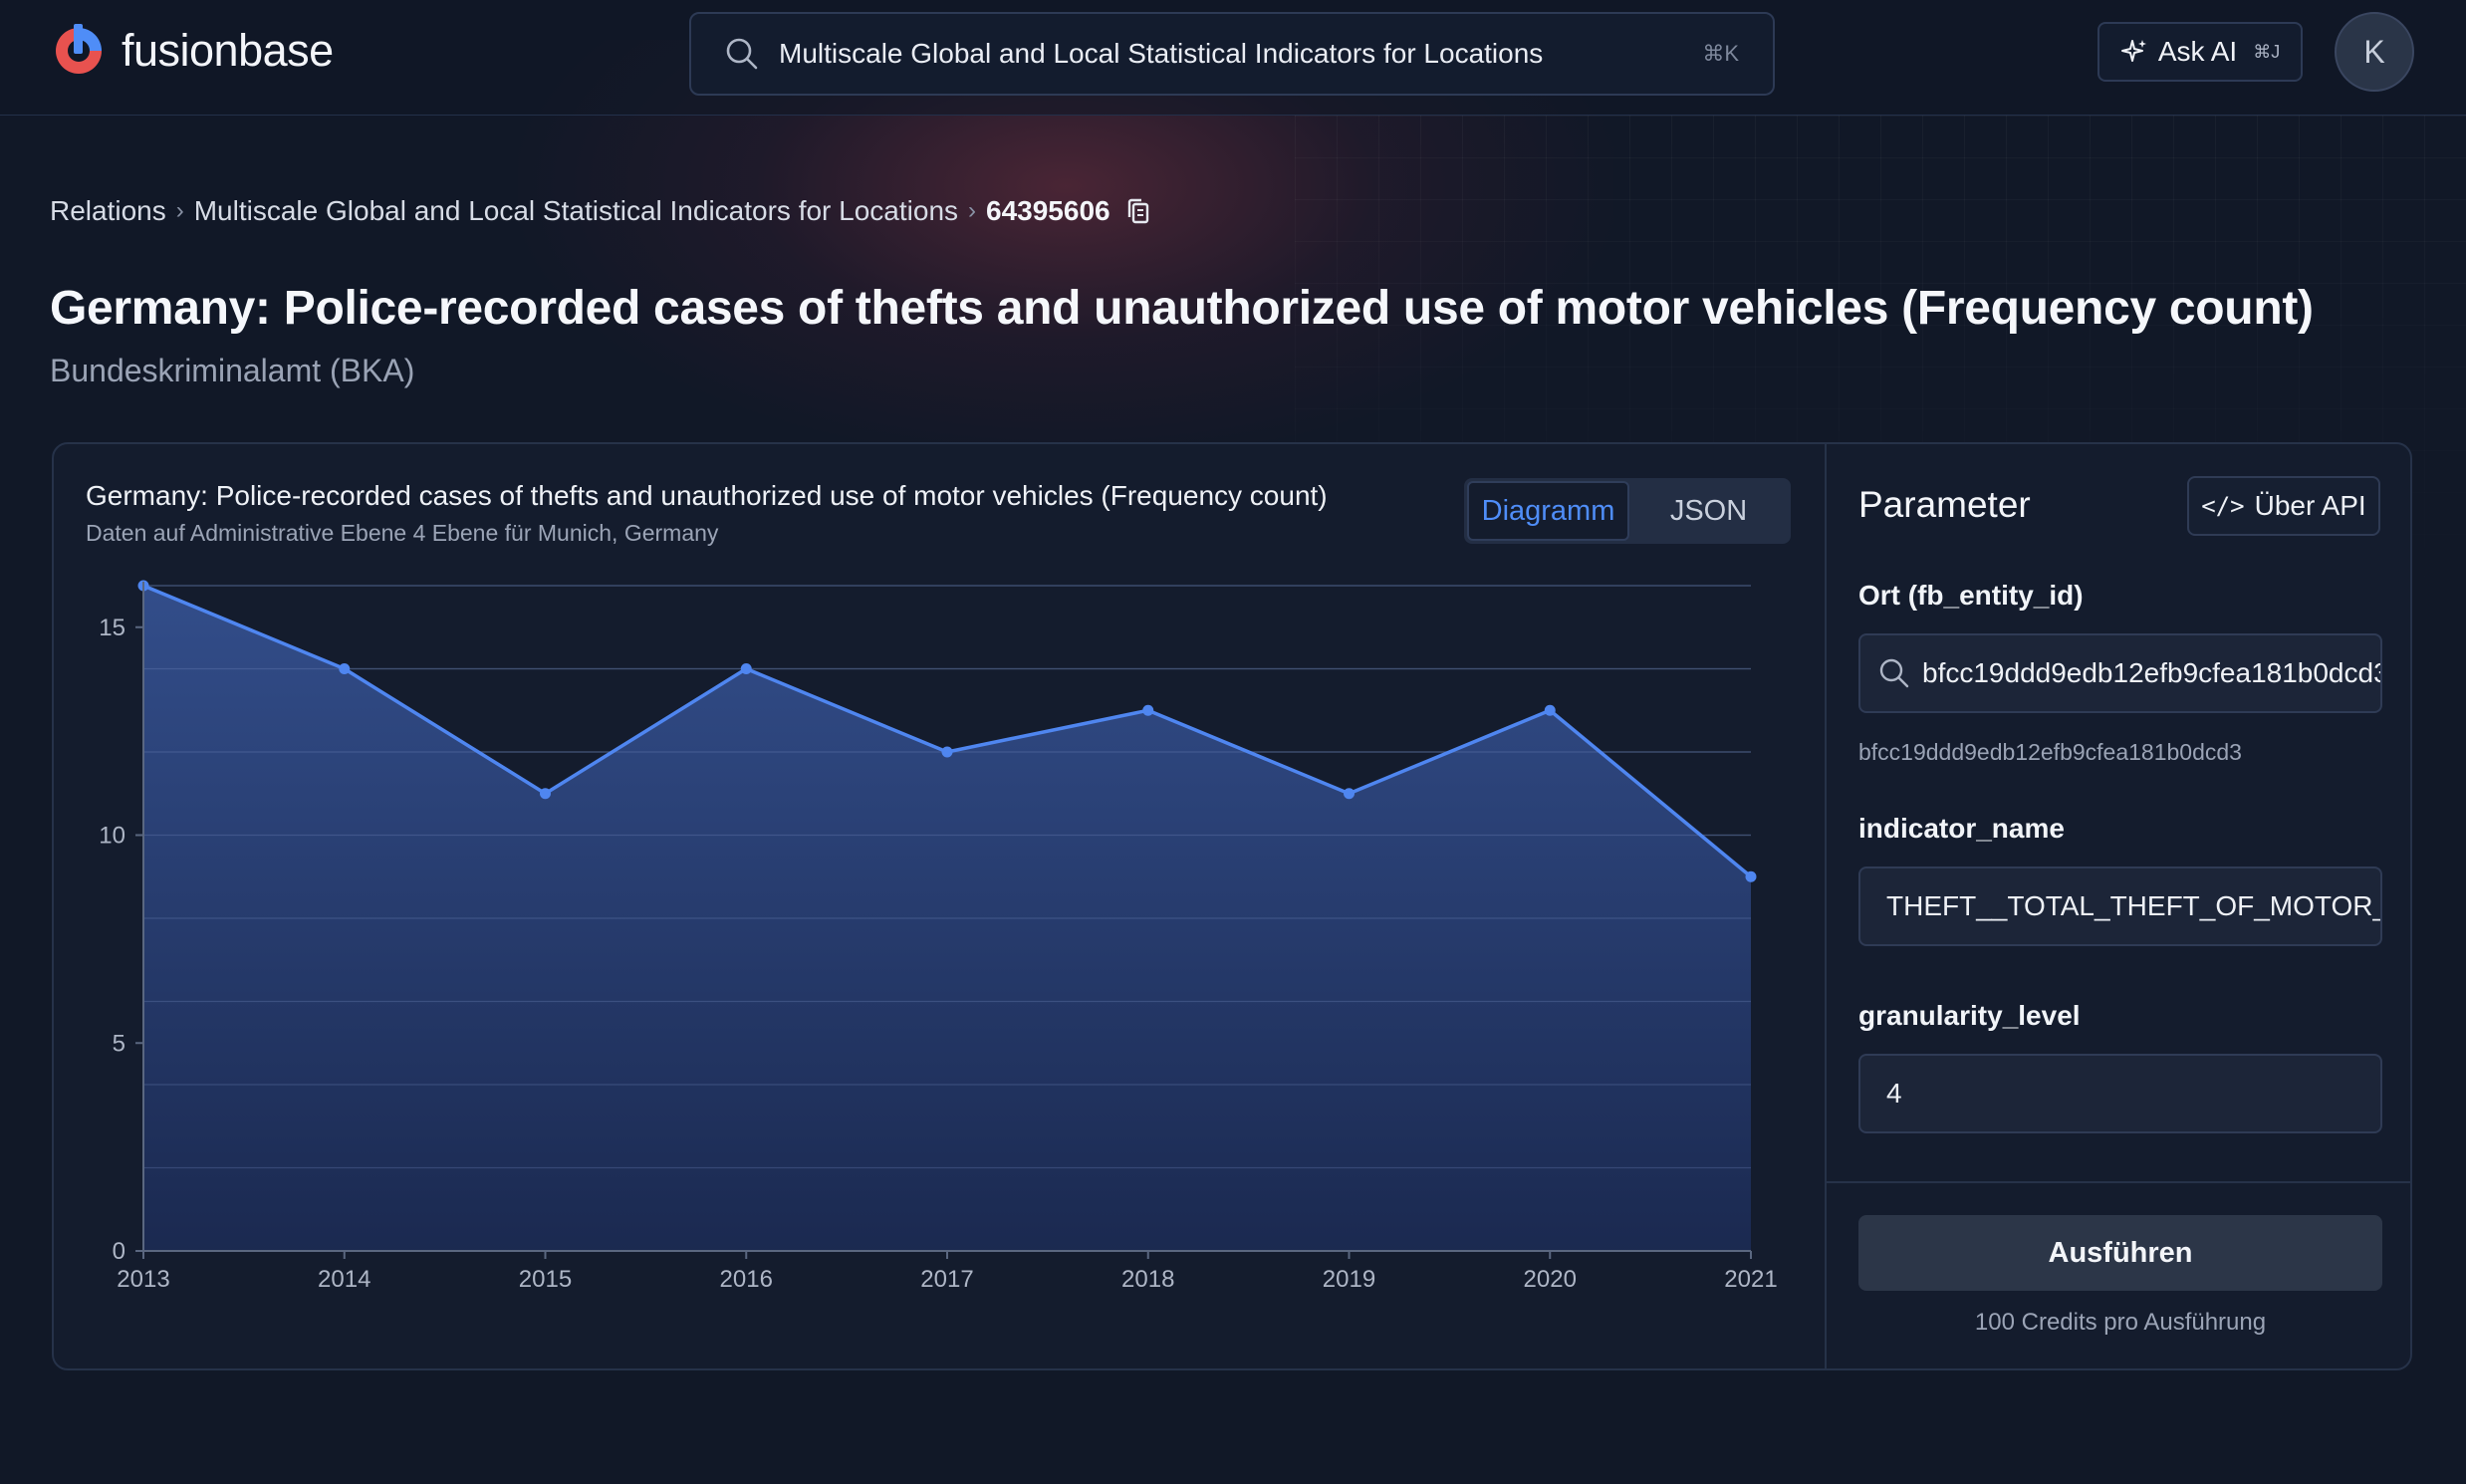 The height and width of the screenshot is (1484, 2466). Describe the element at coordinates (1138, 211) in the screenshot. I see `copy-icon` at that location.